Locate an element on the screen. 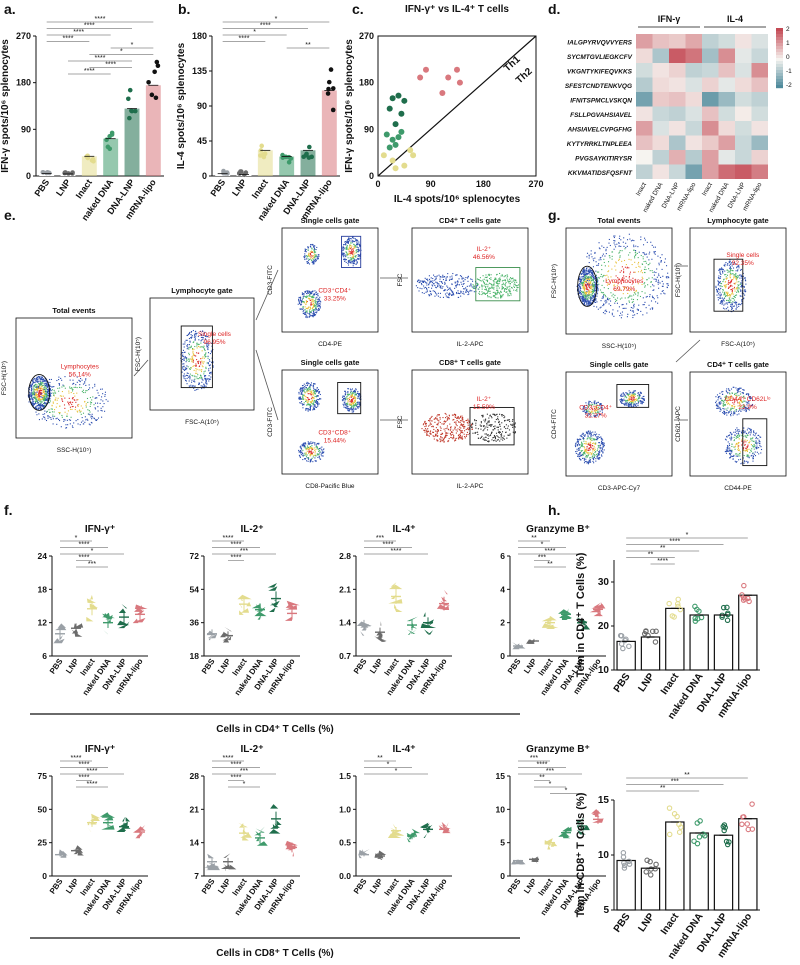  flow-y-label: CD3-FITC is located at coordinates (270, 422).